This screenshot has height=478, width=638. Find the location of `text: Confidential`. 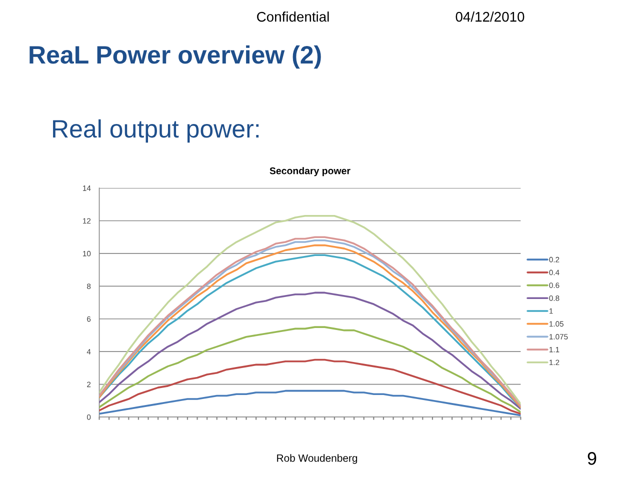

text: Confidential is located at coordinates (293, 17).